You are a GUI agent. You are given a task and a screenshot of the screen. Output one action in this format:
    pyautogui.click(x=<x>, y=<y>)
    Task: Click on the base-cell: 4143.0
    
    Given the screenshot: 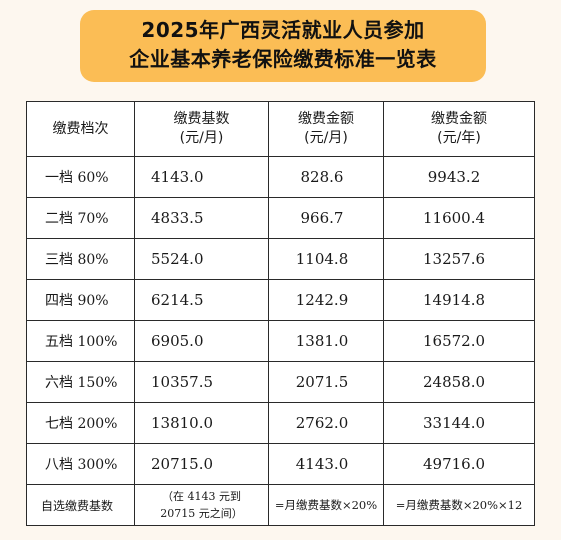 What is the action you would take?
    pyautogui.click(x=201, y=177)
    